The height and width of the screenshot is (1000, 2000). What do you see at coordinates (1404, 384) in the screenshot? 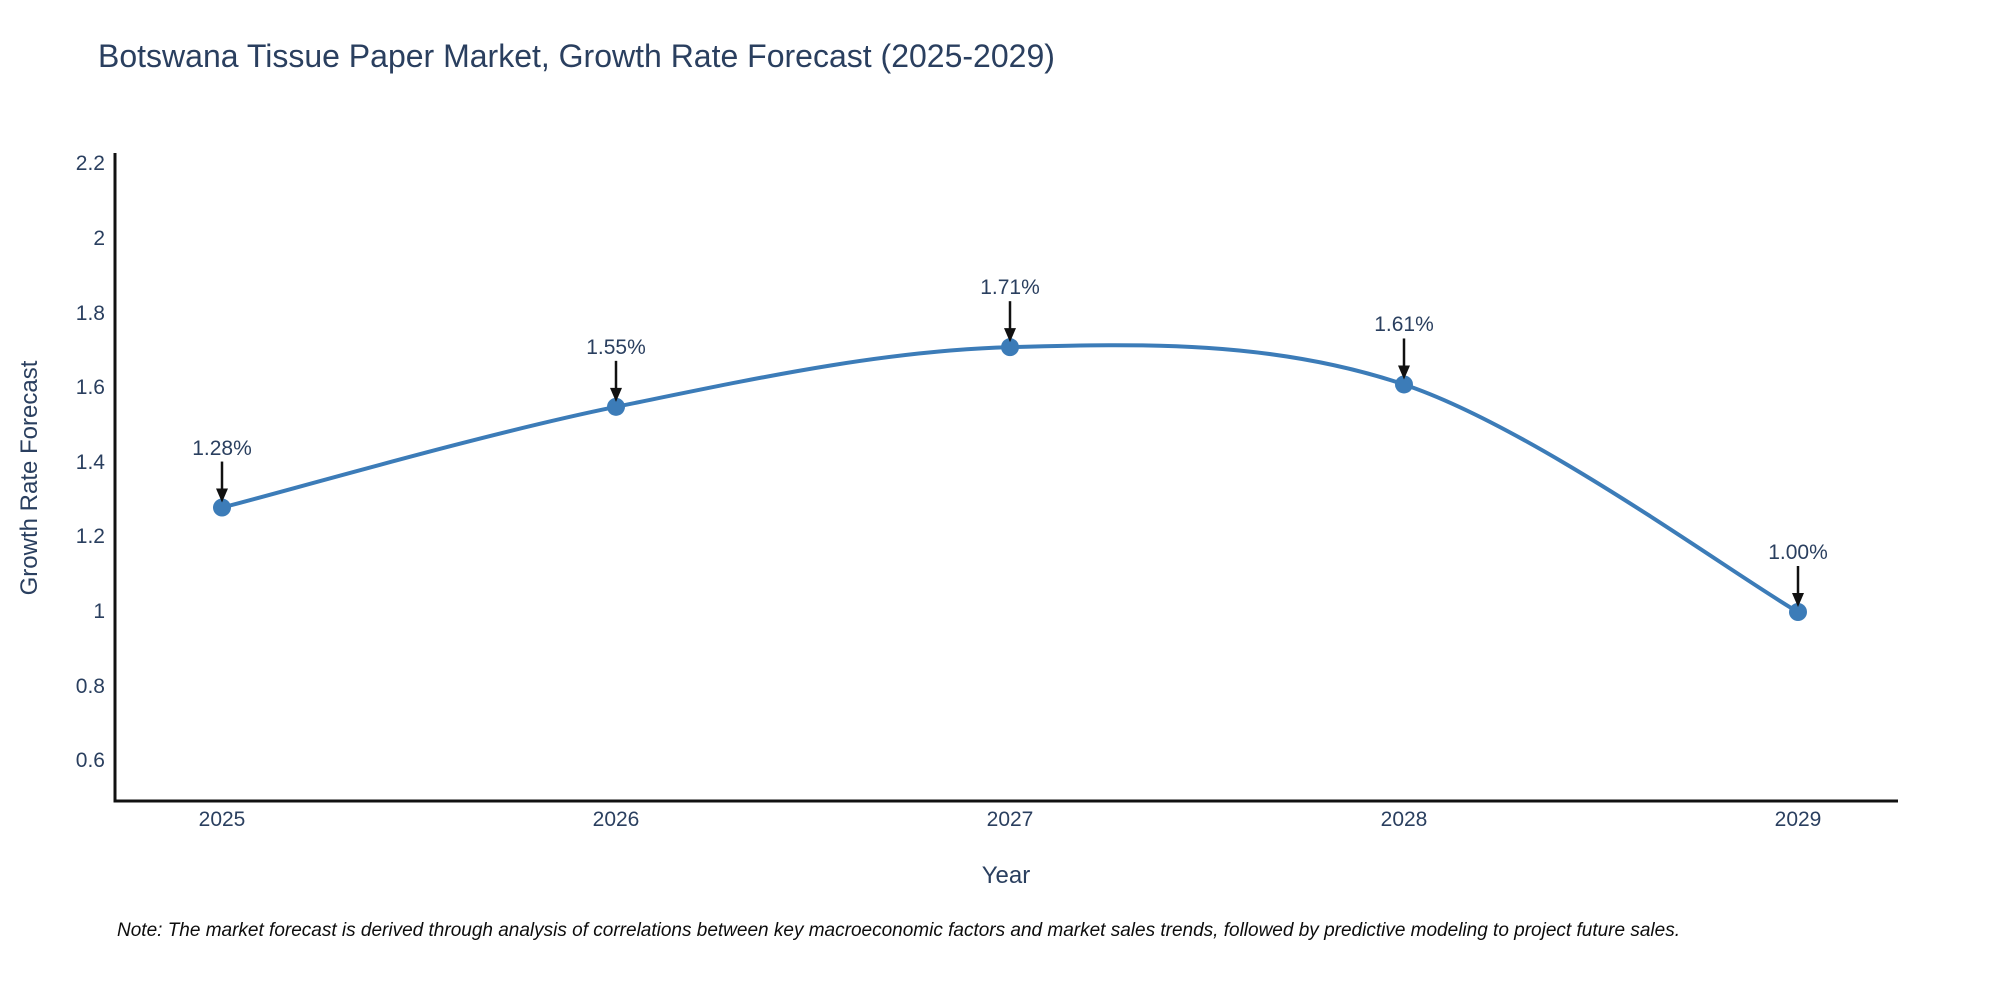
I see `data-point-2028` at bounding box center [1404, 384].